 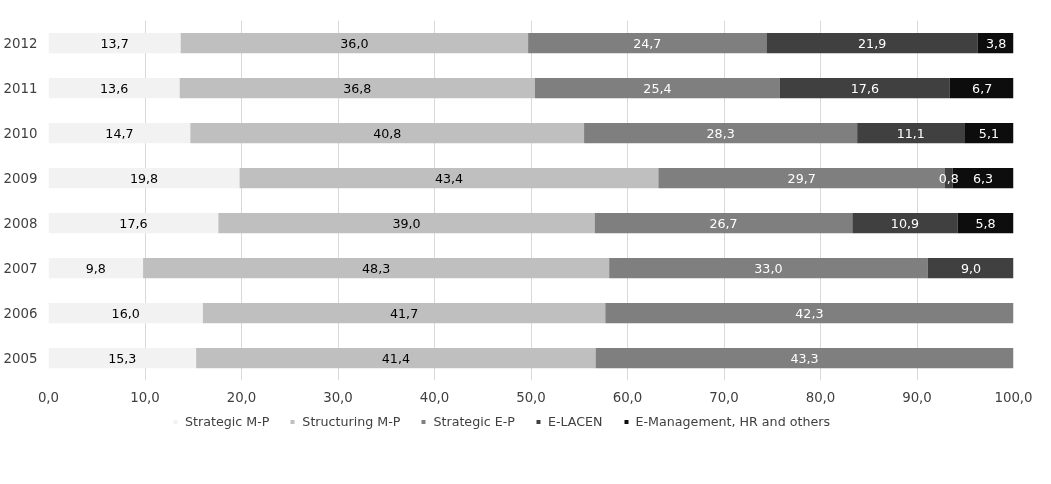 What do you see at coordinates (20, 313) in the screenshot?
I see `y-tick-label: 2006` at bounding box center [20, 313].